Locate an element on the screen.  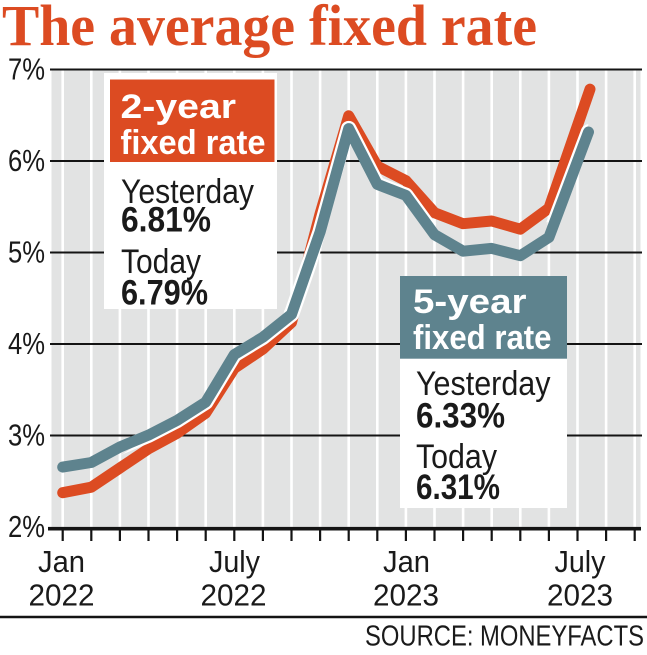
svg-text: 6.79% is located at coordinates (164, 293).